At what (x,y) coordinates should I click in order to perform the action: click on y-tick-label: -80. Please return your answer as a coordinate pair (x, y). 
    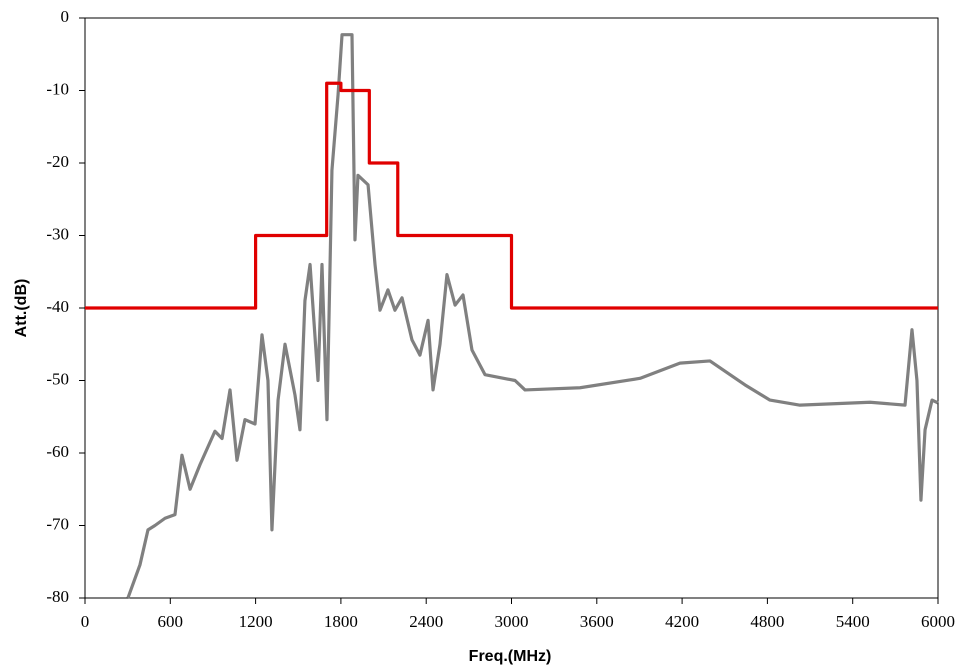
    Looking at the image, I should click on (57, 596).